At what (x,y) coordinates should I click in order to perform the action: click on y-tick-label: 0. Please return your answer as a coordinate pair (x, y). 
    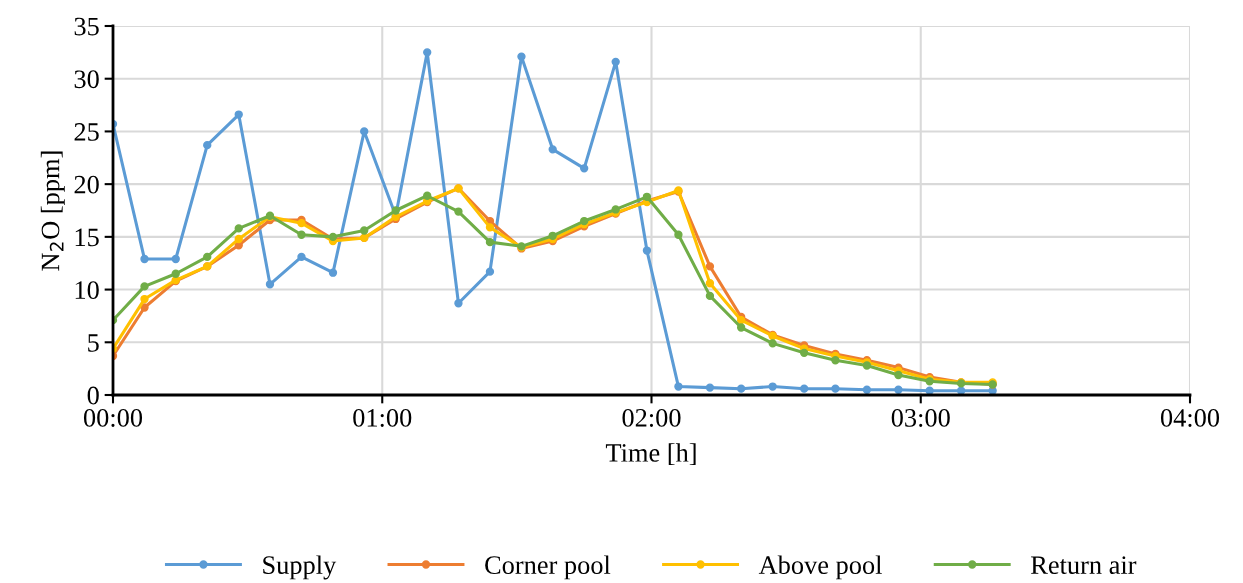
    Looking at the image, I should click on (93, 395).